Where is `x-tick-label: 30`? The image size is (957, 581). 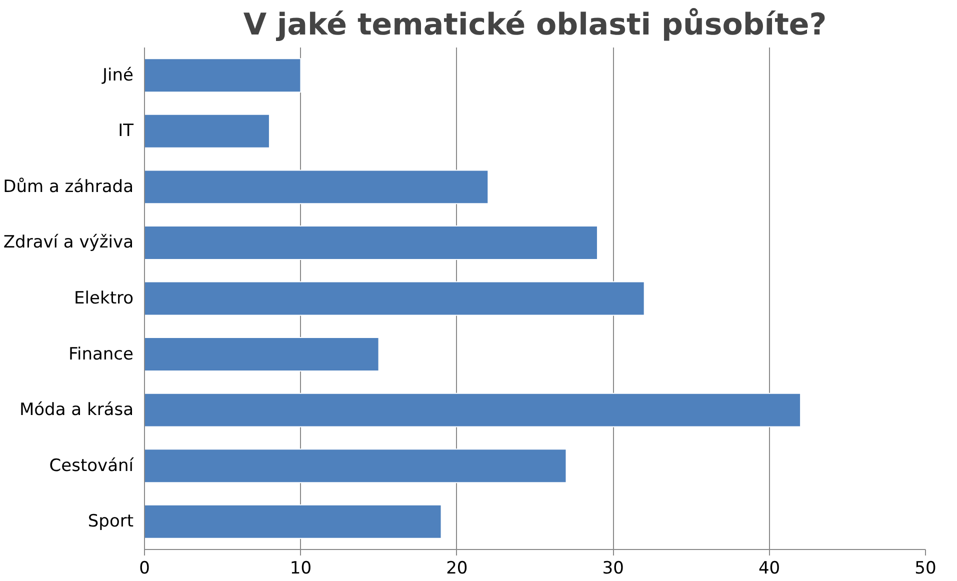
x-tick-label: 30 is located at coordinates (613, 568).